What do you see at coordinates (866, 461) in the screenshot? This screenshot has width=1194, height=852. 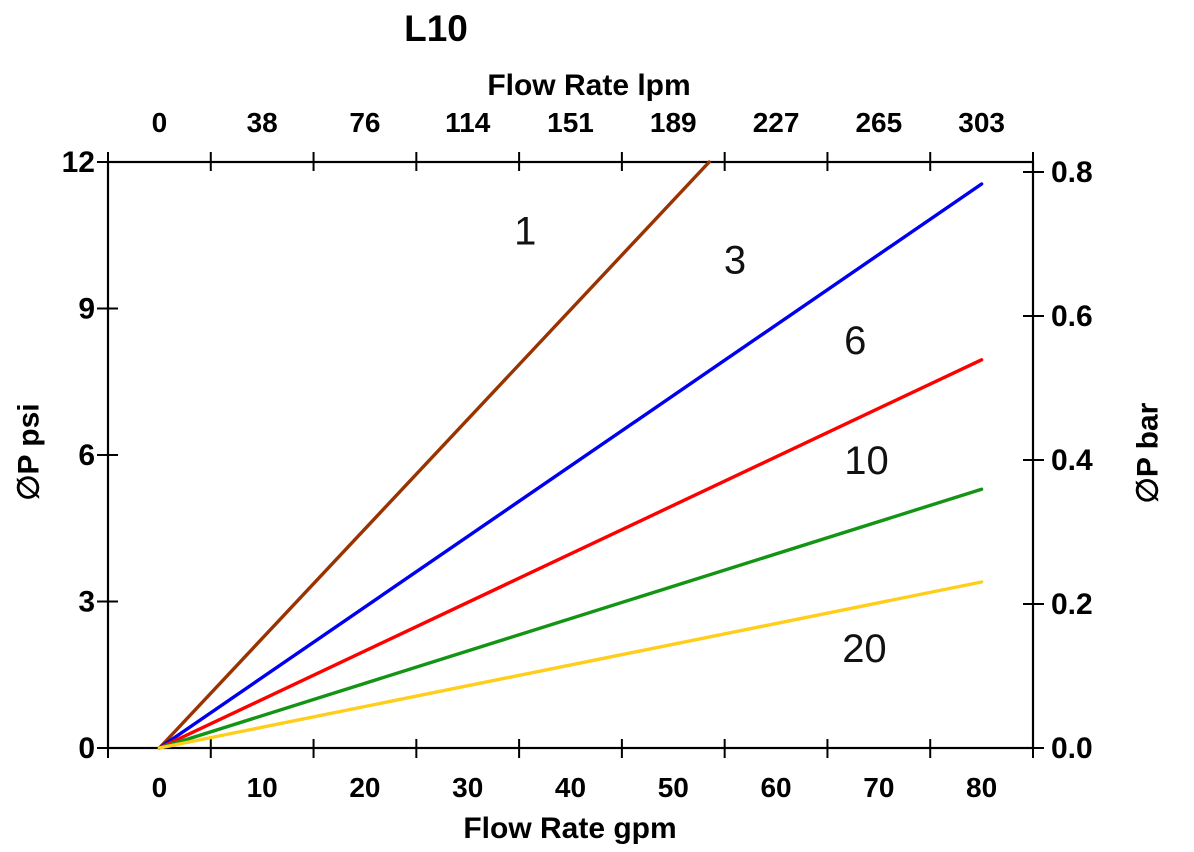 I see `series-label-10: 10` at bounding box center [866, 461].